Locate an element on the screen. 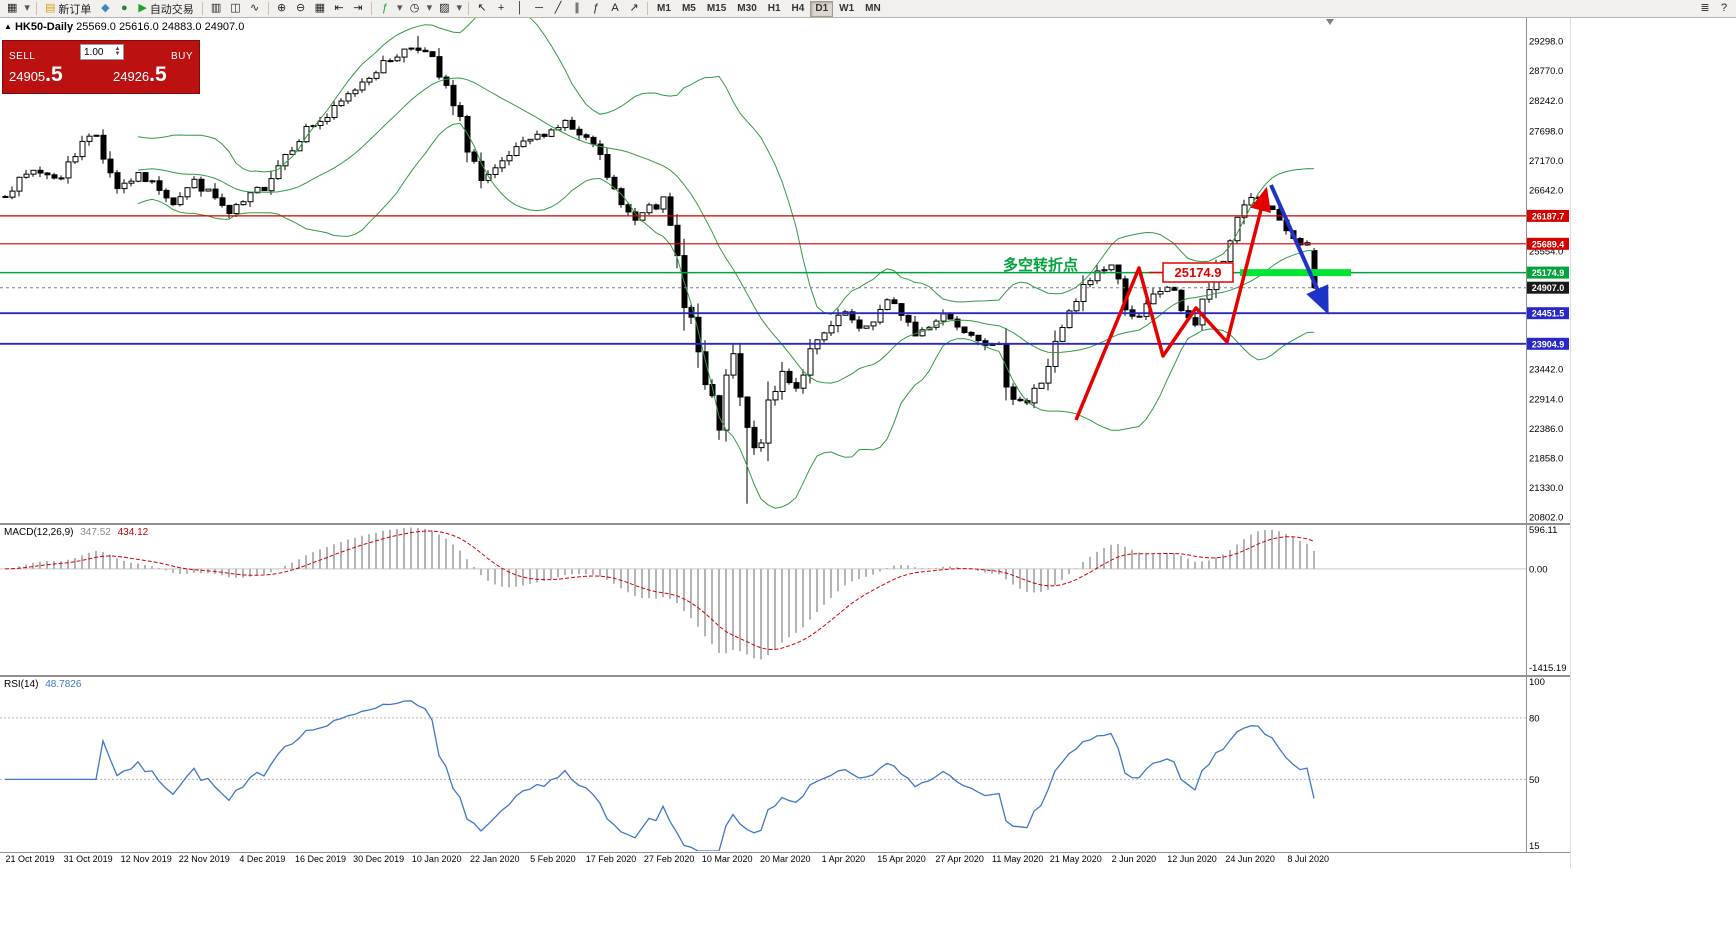 This screenshot has height=939, width=1736. timeframe-H1: H1 is located at coordinates (774, 9).